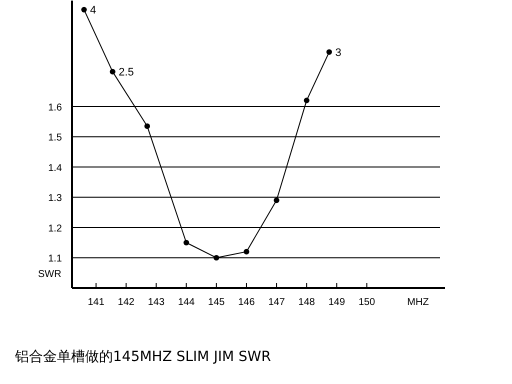 Image resolution: width=512 pixels, height=384 pixels. Describe the element at coordinates (96, 302) in the screenshot. I see `x-tick-label: 141` at that location.